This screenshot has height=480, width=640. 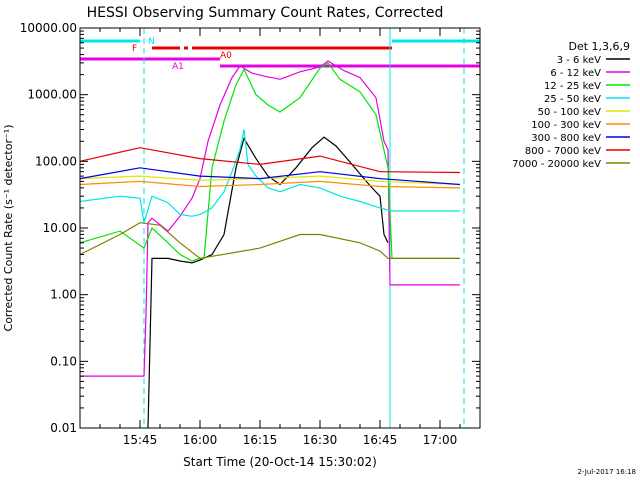 I want to click on legend-label-2: 6 - 12 keV, so click(x=575, y=73).